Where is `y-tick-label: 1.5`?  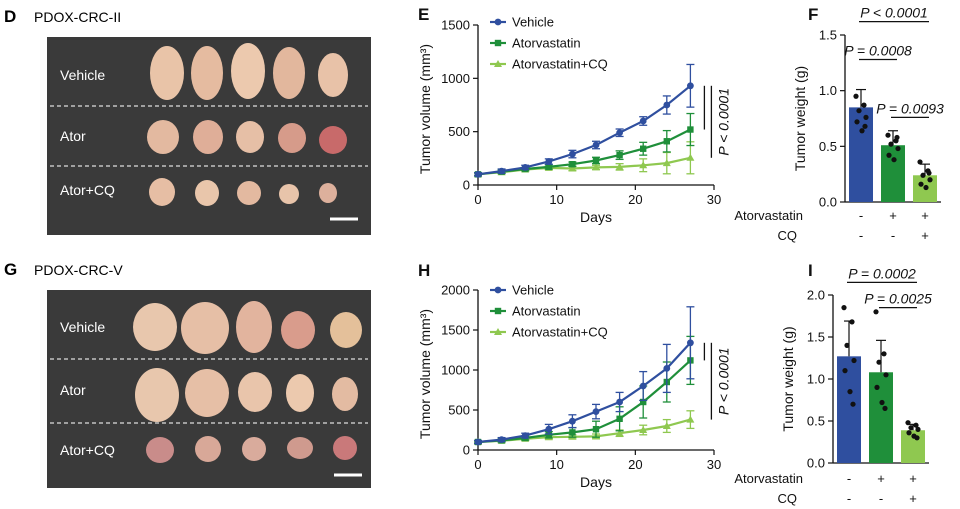 y-tick-label: 1.5 is located at coordinates (828, 35).